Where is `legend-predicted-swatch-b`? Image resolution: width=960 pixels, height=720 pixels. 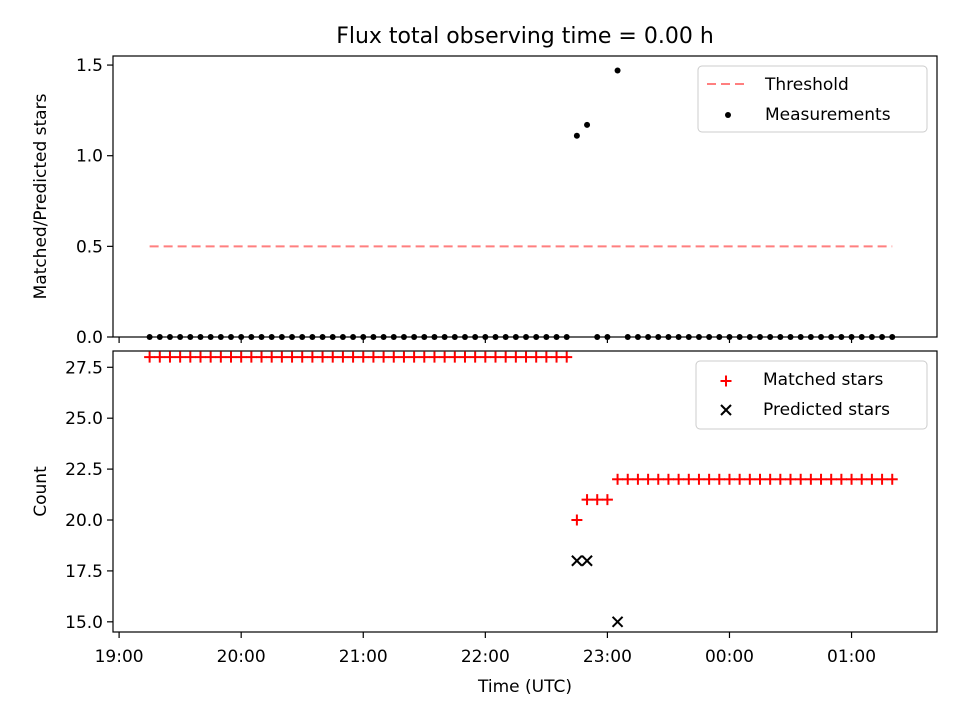
legend-predicted-swatch-b is located at coordinates (726, 410).